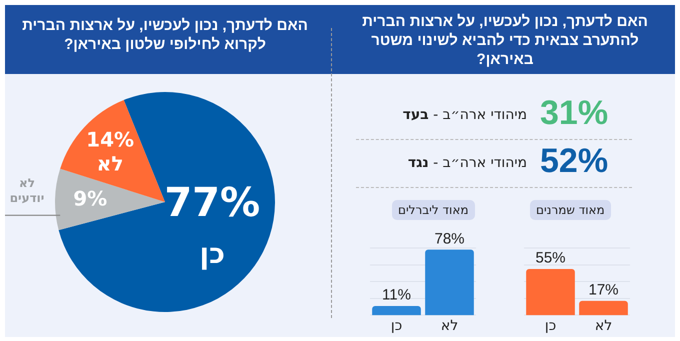 This screenshot has width=680, height=341. I want to click on text: 52%, so click(574, 161).